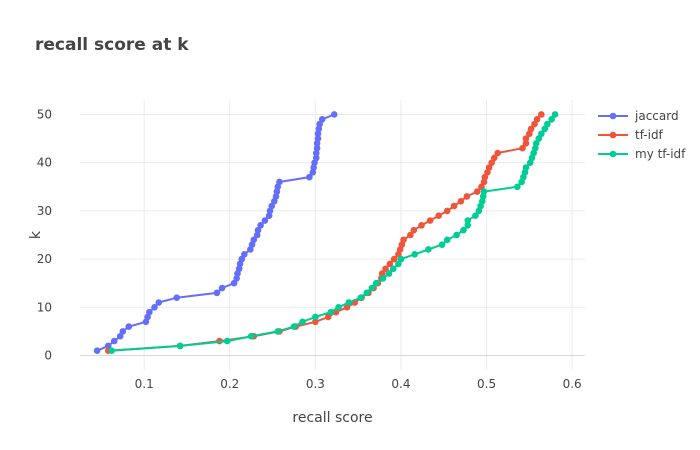 This screenshot has height=450, width=700. What do you see at coordinates (638, 116) in the screenshot?
I see `legend-item-jaccard: jaccard` at bounding box center [638, 116].